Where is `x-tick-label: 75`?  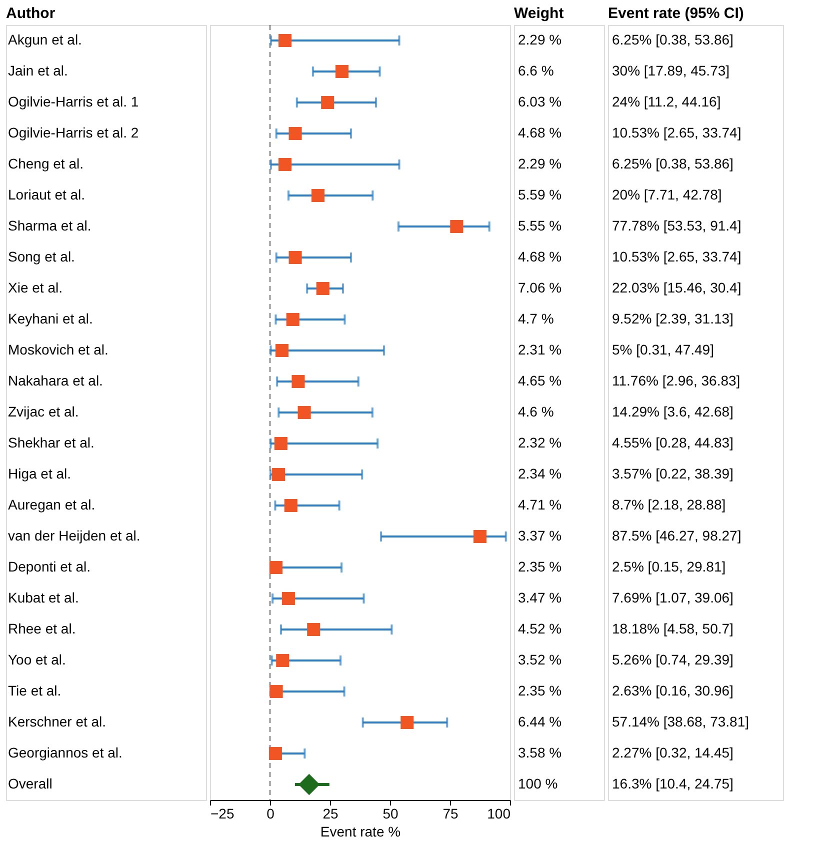
x-tick-label: 75 is located at coordinates (450, 814).